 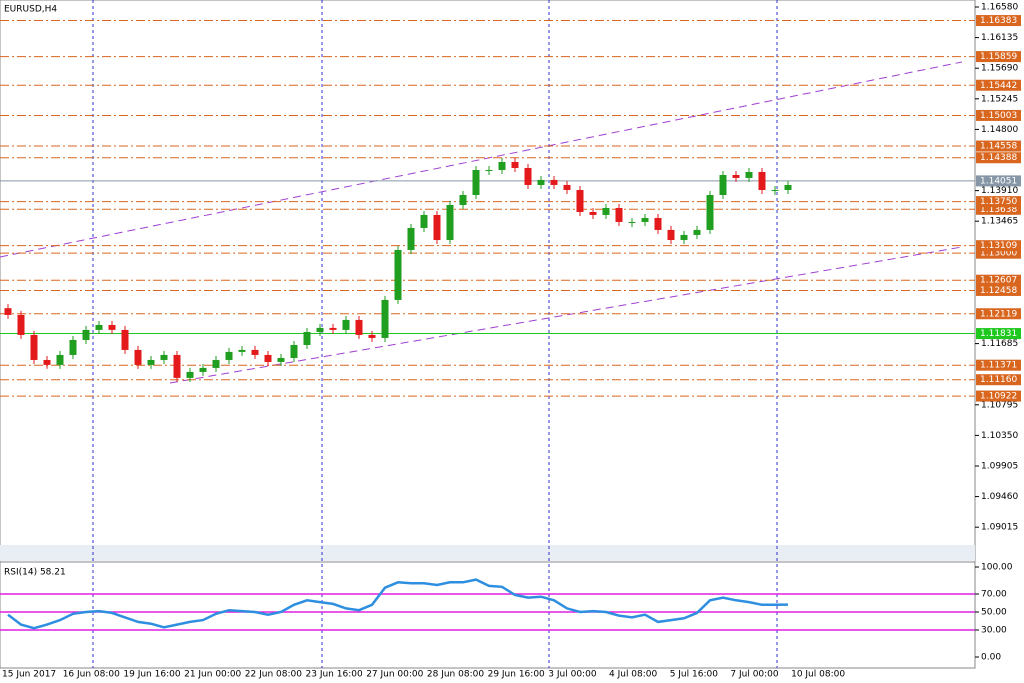 What do you see at coordinates (999, 191) in the screenshot?
I see `y-tick-label: 1.13910` at bounding box center [999, 191].